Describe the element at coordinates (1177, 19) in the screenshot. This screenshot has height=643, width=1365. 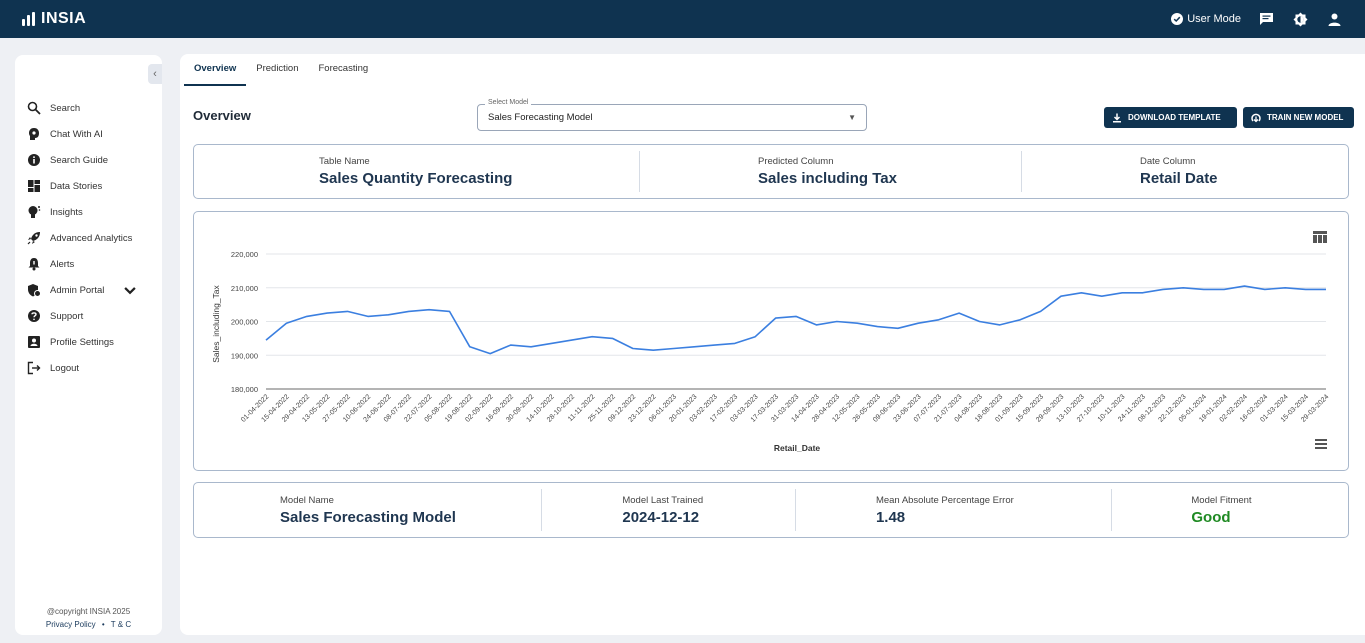
I see `check-circle-icon` at that location.